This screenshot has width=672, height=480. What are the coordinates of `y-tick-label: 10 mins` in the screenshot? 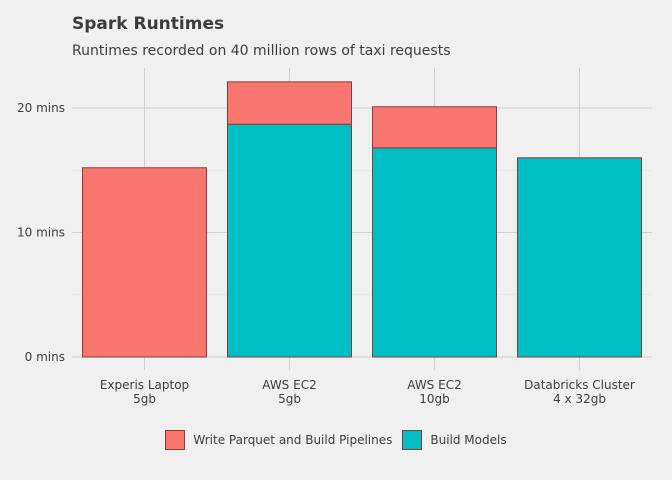 It's located at (41, 233).